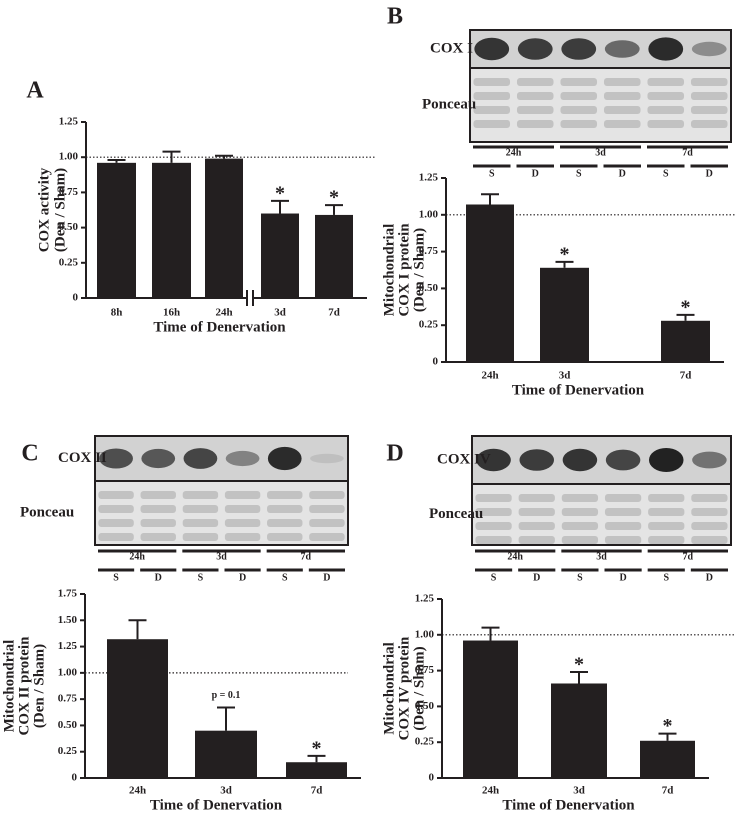  I want to click on panel-letter: B, so click(395, 17).